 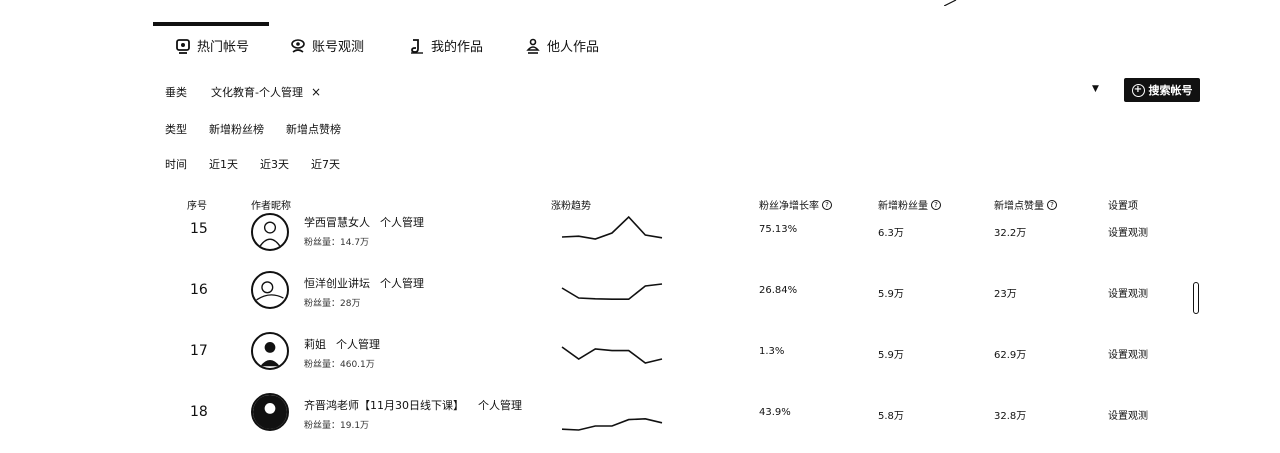 I want to click on header-new-likes: 新增点赞量 ?, so click(x=1025, y=204).